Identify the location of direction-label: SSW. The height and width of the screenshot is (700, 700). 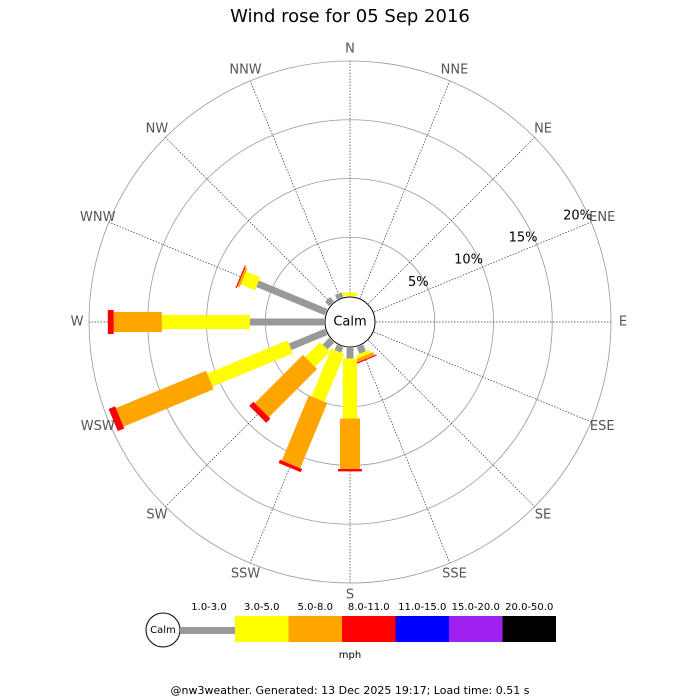
(246, 574).